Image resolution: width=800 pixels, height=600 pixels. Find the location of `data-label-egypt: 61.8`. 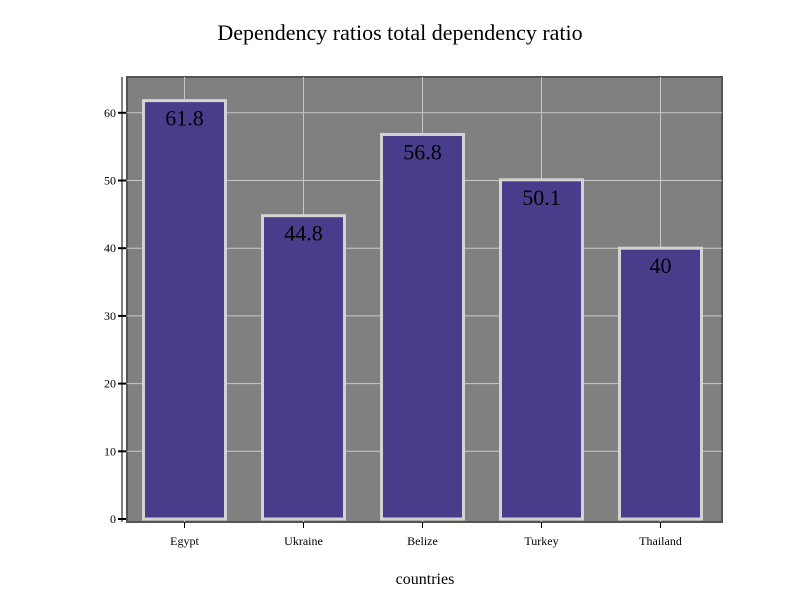

data-label-egypt: 61.8 is located at coordinates (184, 118).